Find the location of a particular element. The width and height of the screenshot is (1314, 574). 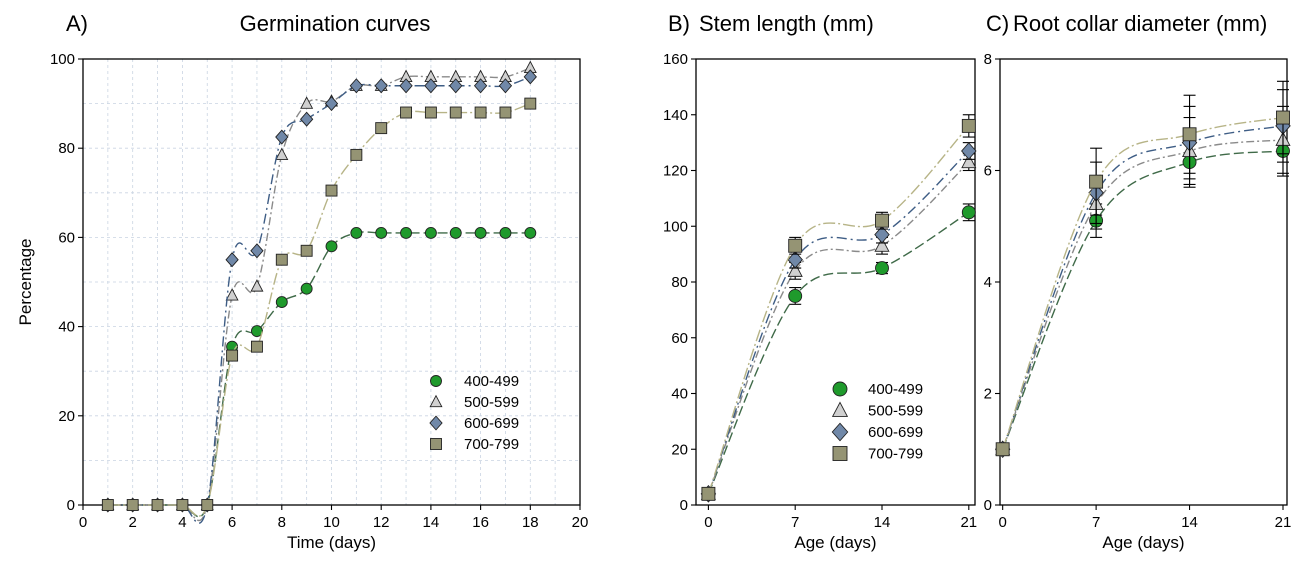

legend-label: 600-699 is located at coordinates (491, 423).